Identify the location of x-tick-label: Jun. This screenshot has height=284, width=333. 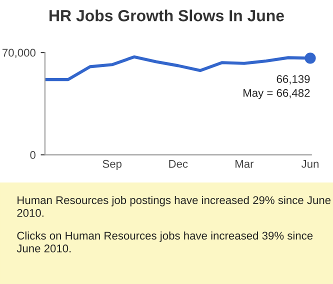
(309, 164).